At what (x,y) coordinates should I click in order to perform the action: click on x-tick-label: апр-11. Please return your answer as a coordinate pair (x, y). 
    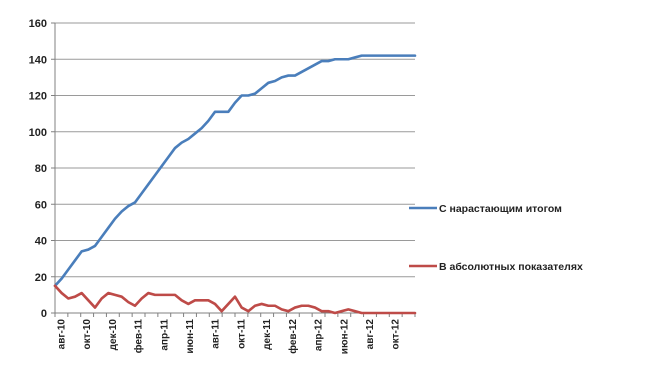
    Looking at the image, I should click on (164, 335).